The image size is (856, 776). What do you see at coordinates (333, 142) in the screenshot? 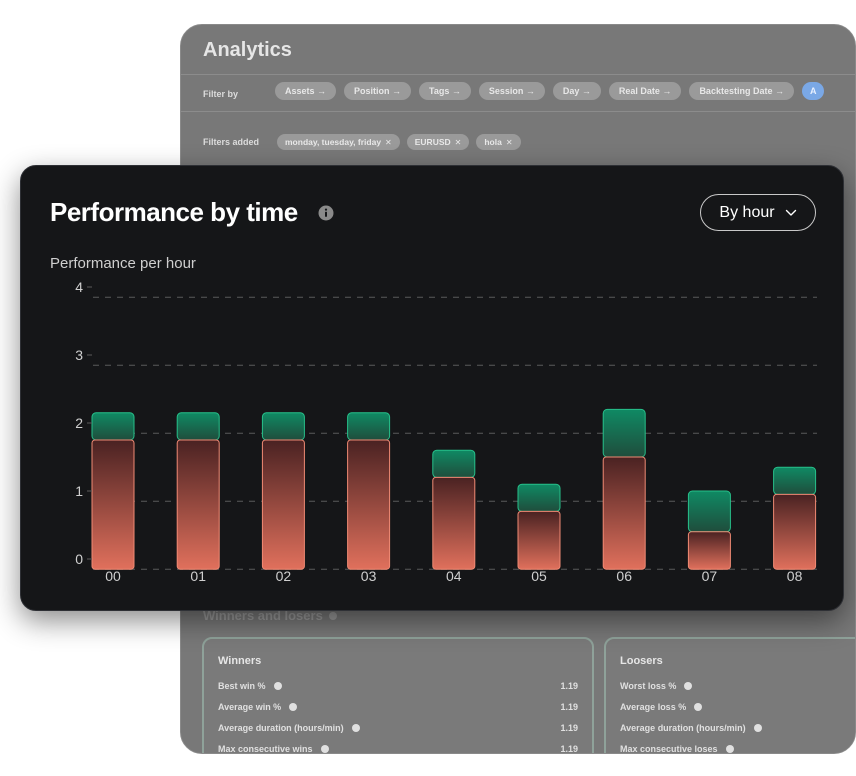
I see `added-chip-label: monday, tuesday, friday` at bounding box center [333, 142].